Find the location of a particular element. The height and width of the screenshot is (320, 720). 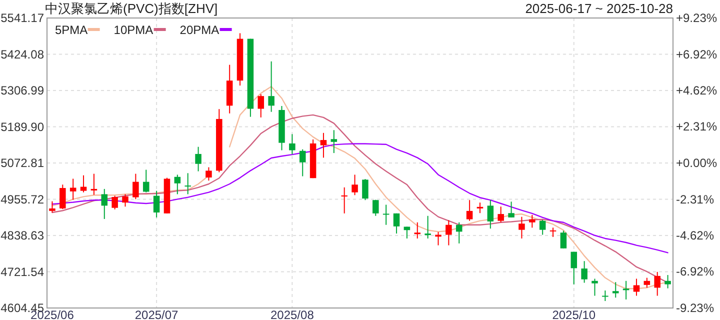

y-tick-label: 4838.63 is located at coordinates (22, 235).